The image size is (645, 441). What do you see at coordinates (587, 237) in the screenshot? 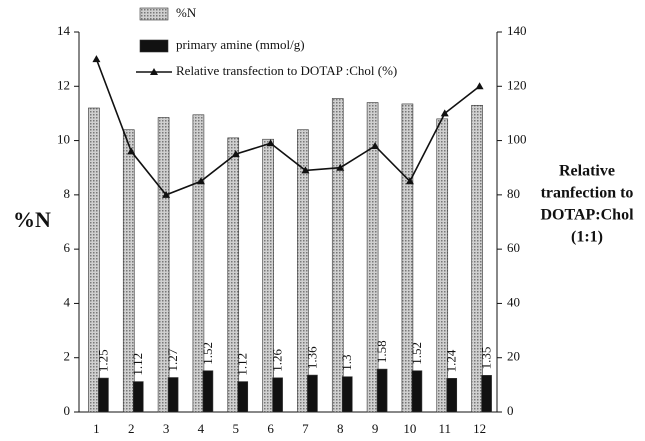
I see `y2-axis-label: (1:1)` at bounding box center [587, 237].